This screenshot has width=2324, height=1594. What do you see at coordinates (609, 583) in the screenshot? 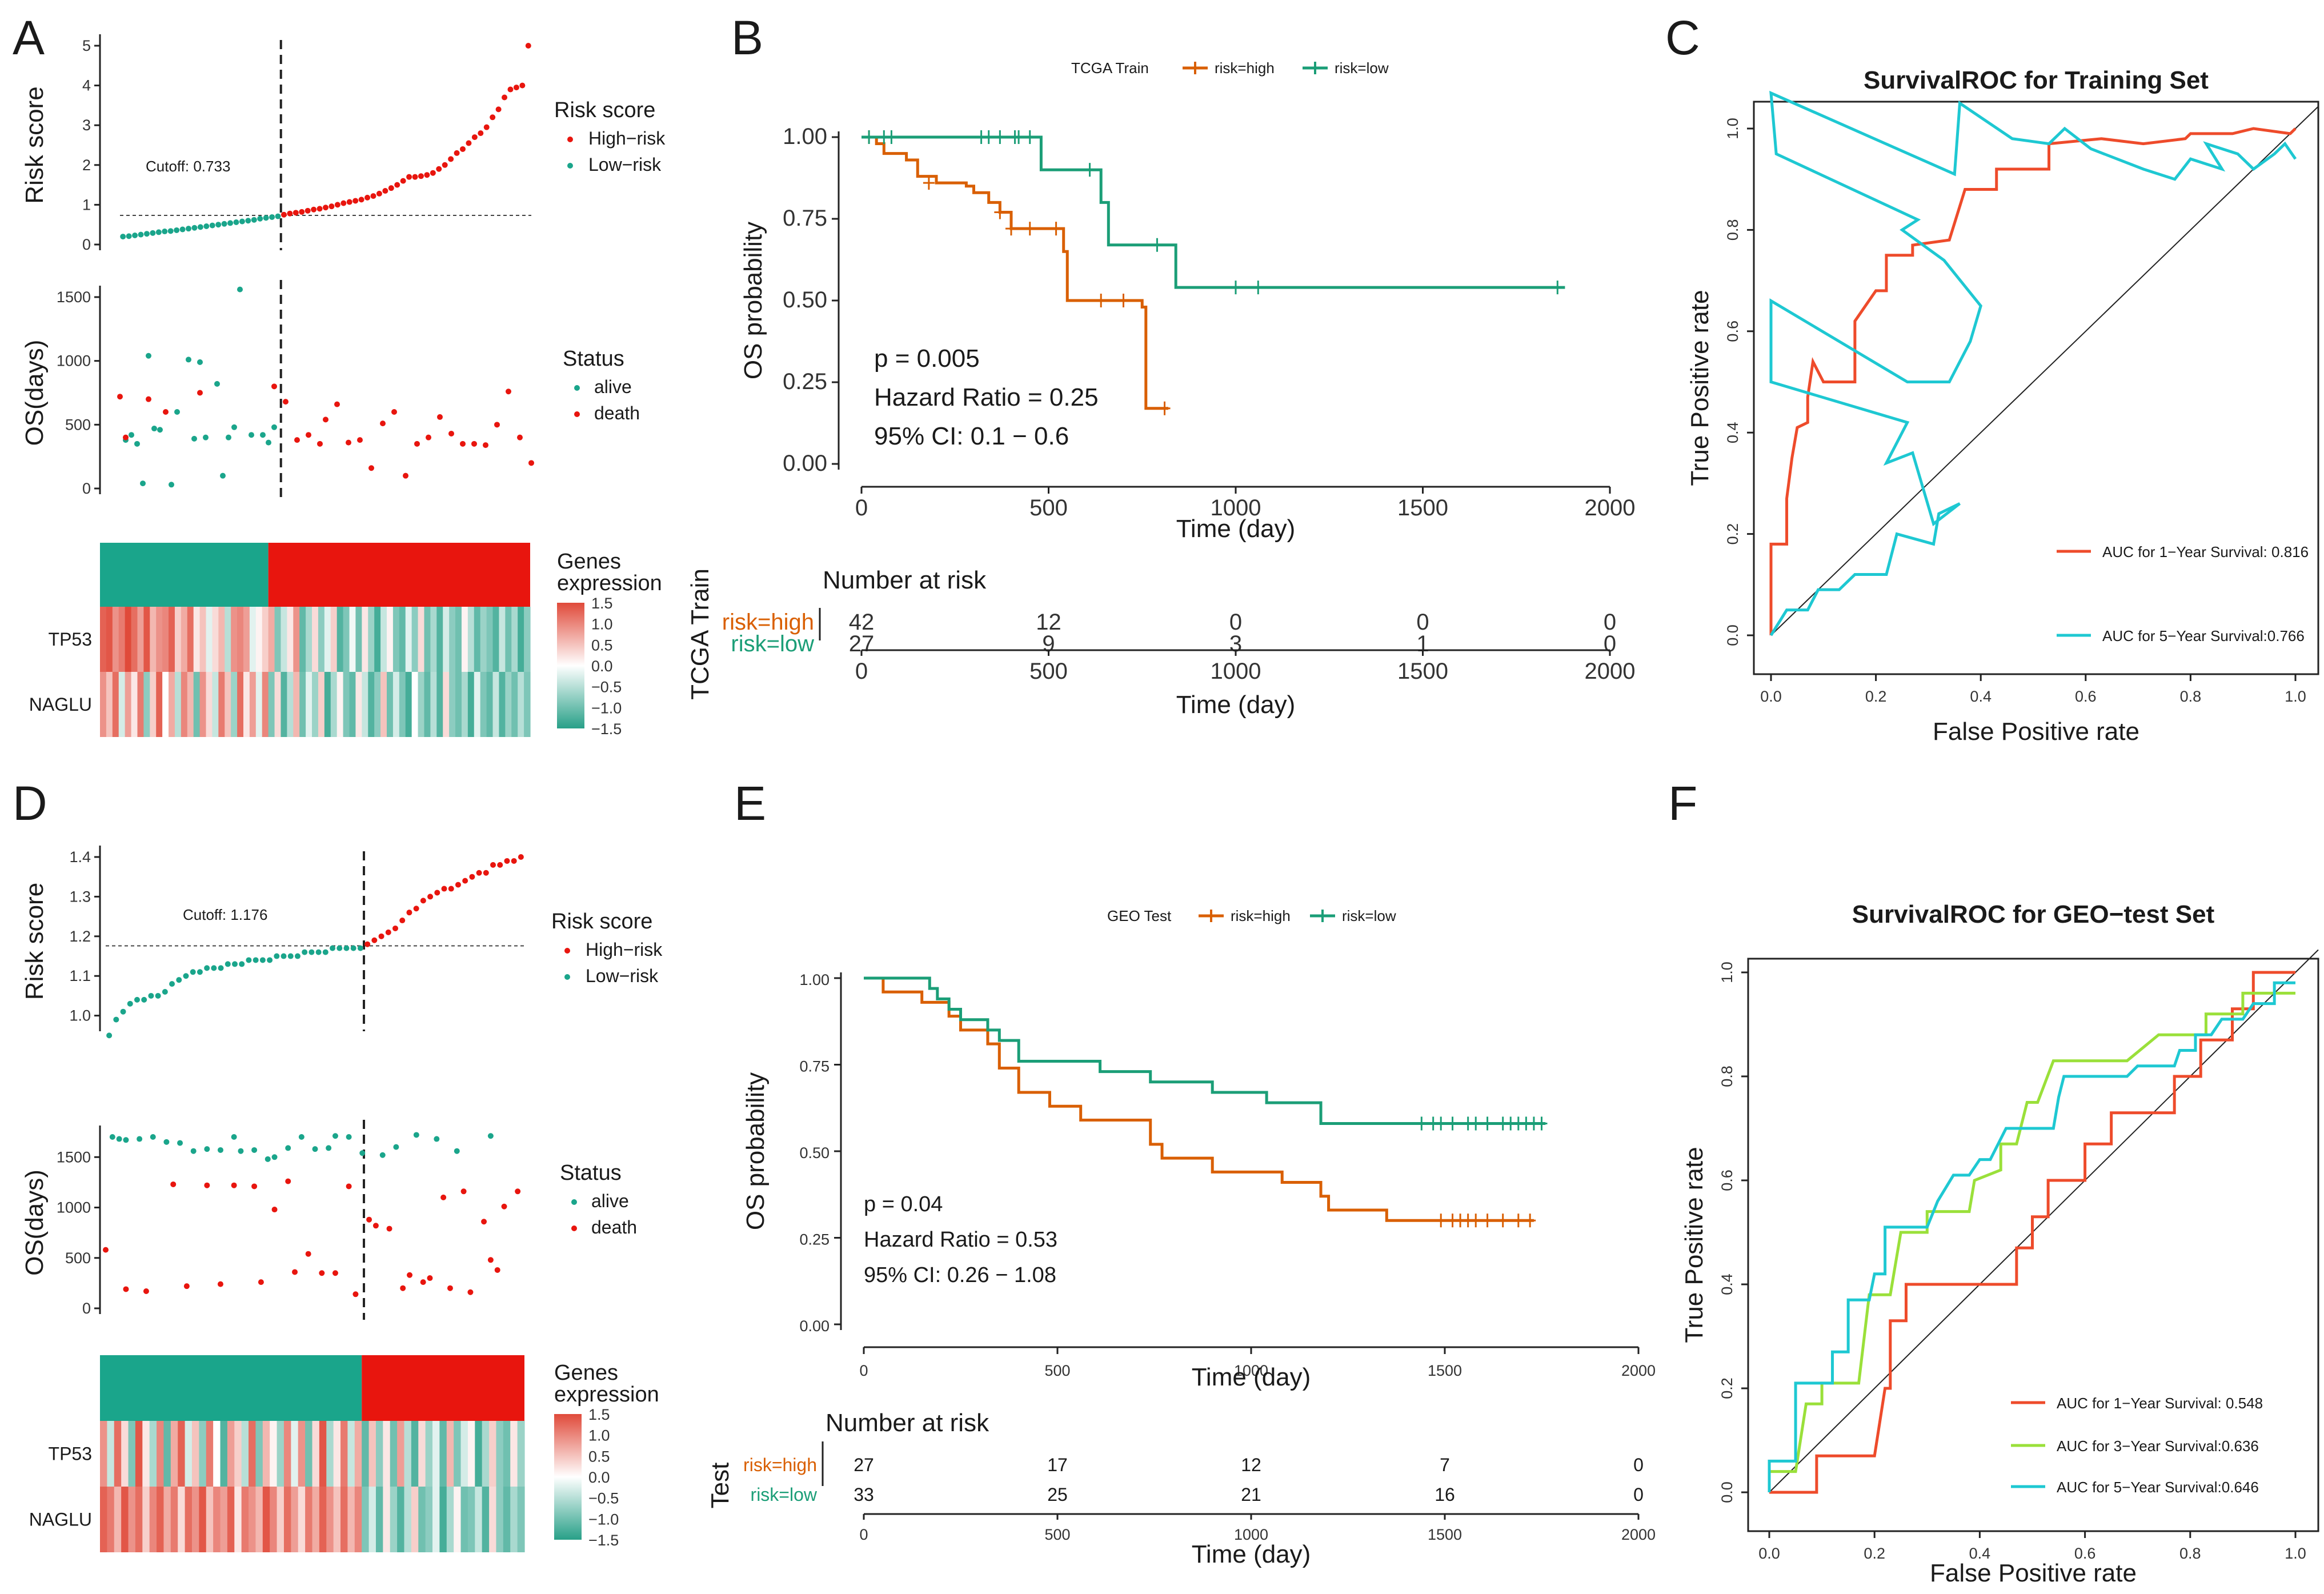
I see `heat-legend-title: expression` at bounding box center [609, 583].